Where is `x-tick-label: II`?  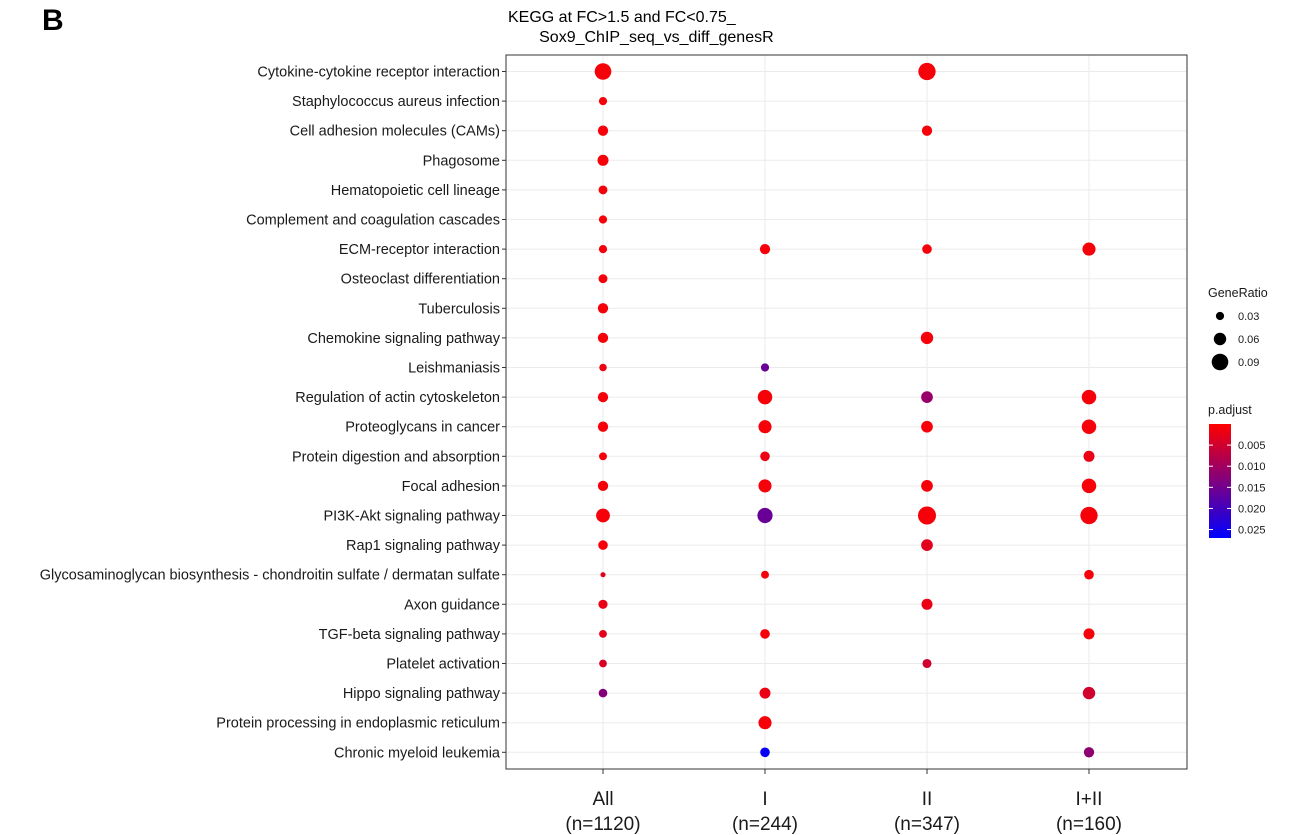 x-tick-label: II is located at coordinates (927, 799).